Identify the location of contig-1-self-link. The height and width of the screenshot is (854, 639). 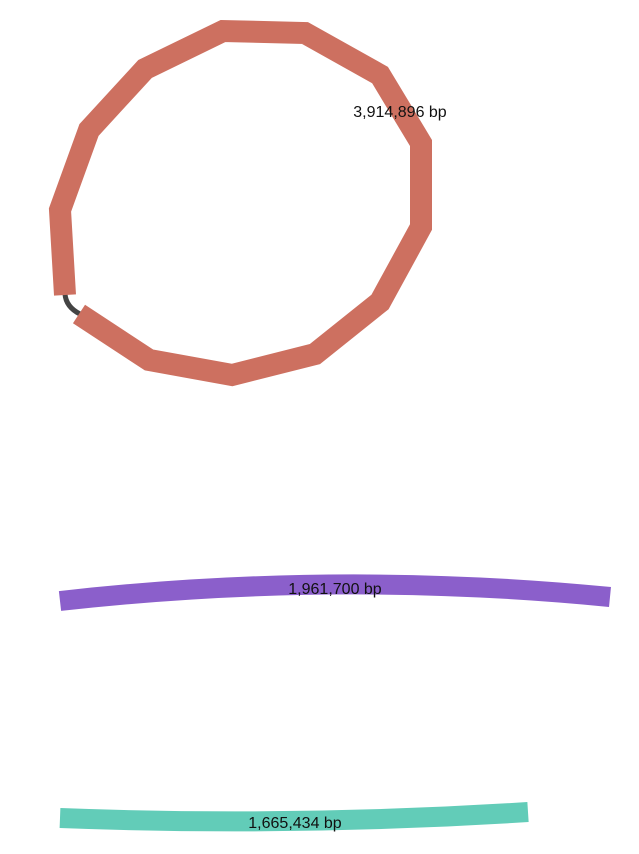
(72, 304).